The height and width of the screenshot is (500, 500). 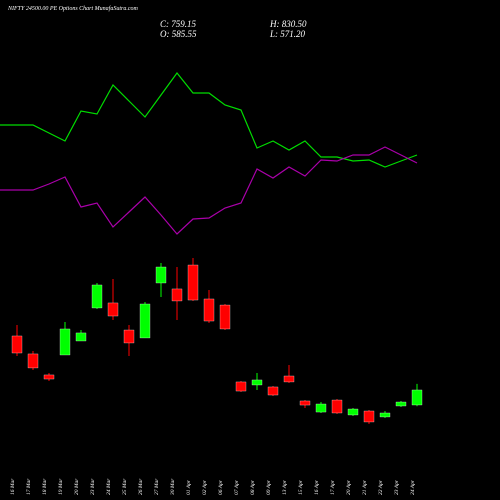 I want to click on high-text: H: 830.50, so click(x=288, y=24).